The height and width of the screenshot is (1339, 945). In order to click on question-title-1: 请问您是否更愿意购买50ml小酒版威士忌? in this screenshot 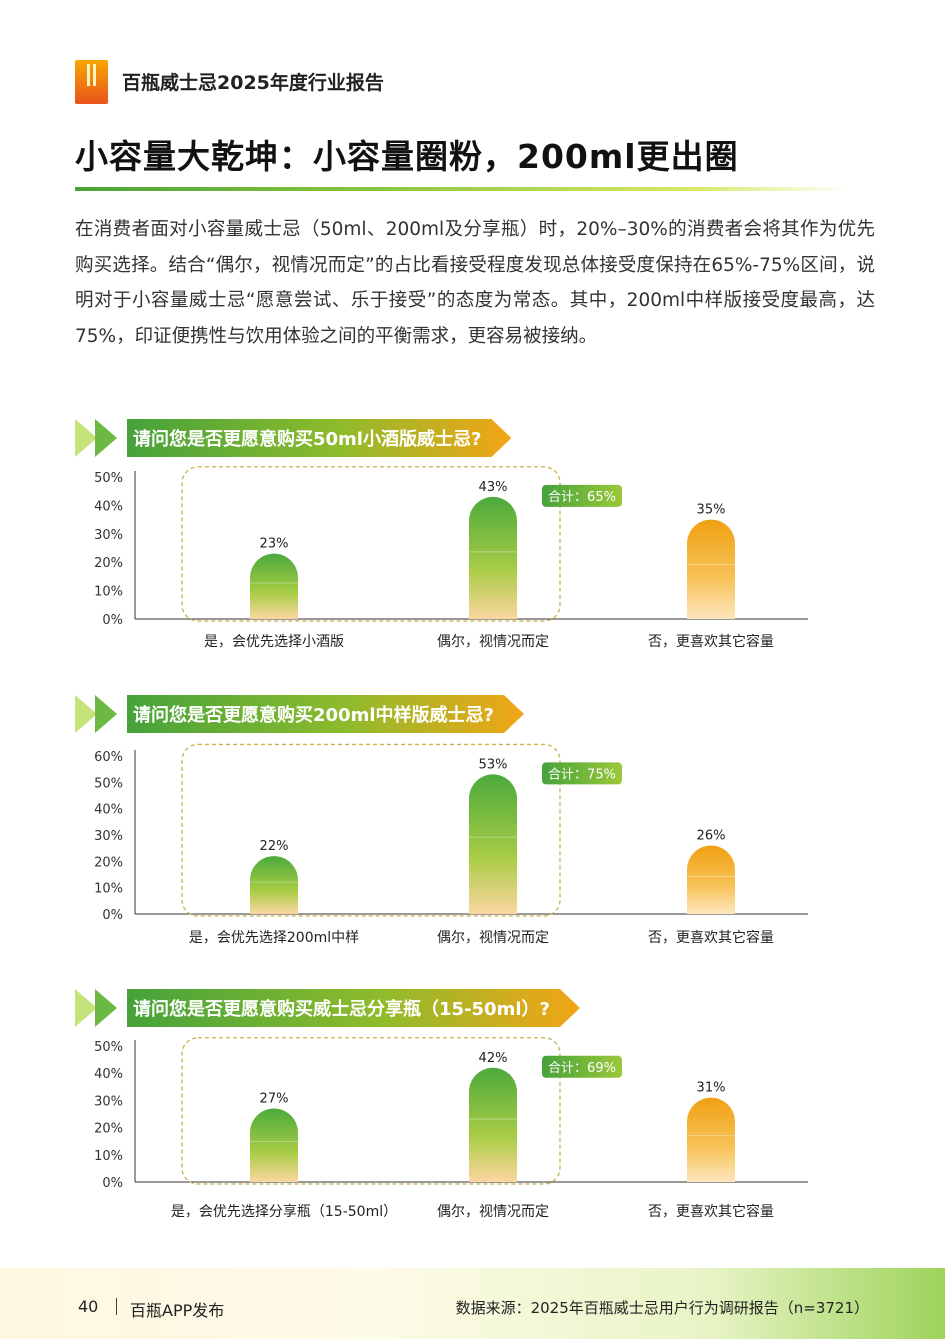, I will do `click(319, 438)`.